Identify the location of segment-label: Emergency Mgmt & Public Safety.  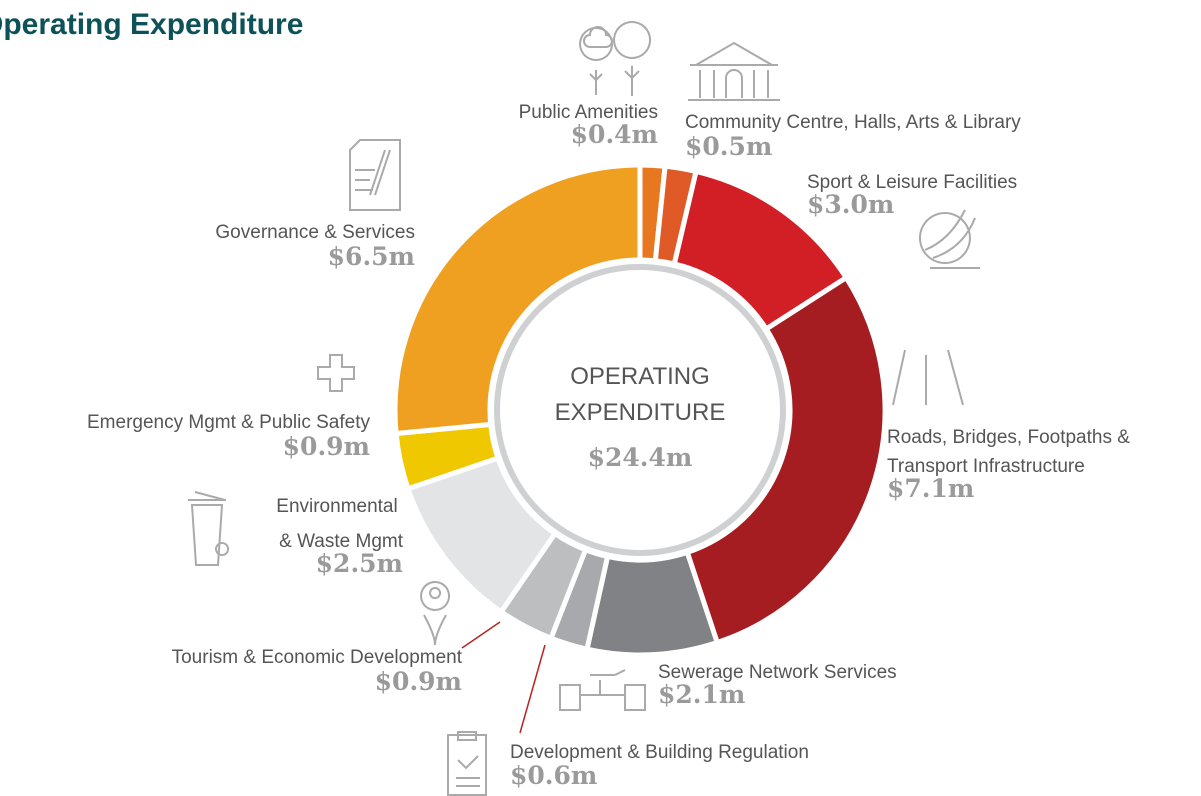
(228, 422).